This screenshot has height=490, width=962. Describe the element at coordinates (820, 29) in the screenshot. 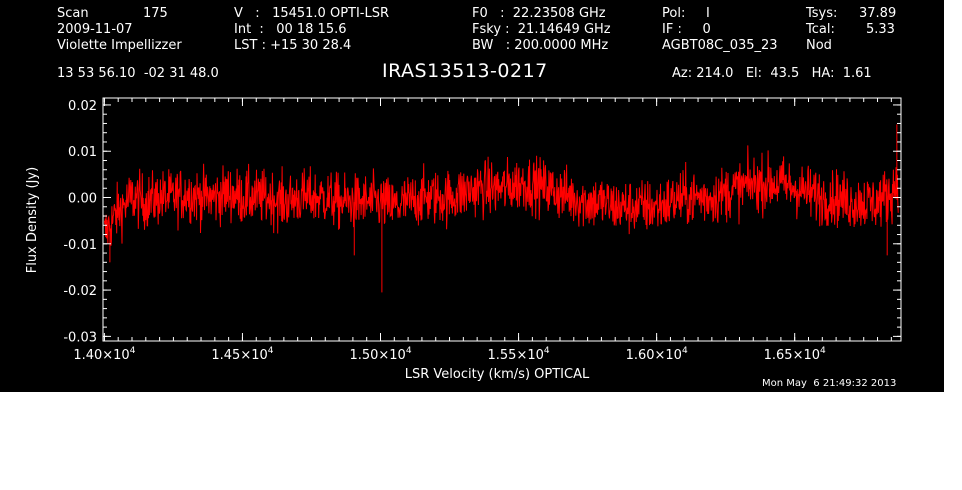

I see `tcal-label: Tcal:` at that location.